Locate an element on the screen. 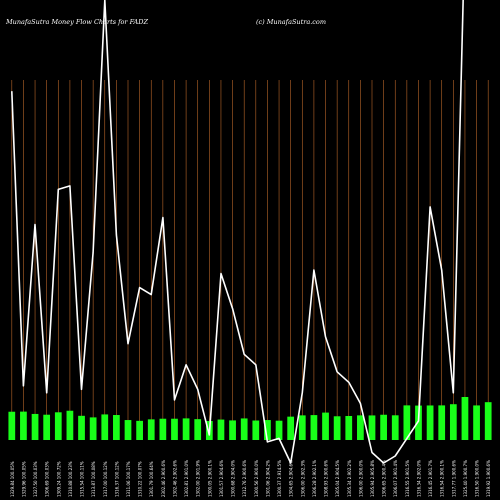  tick-label-25: 1306.00 2.902.3% is located at coordinates (302, 478).